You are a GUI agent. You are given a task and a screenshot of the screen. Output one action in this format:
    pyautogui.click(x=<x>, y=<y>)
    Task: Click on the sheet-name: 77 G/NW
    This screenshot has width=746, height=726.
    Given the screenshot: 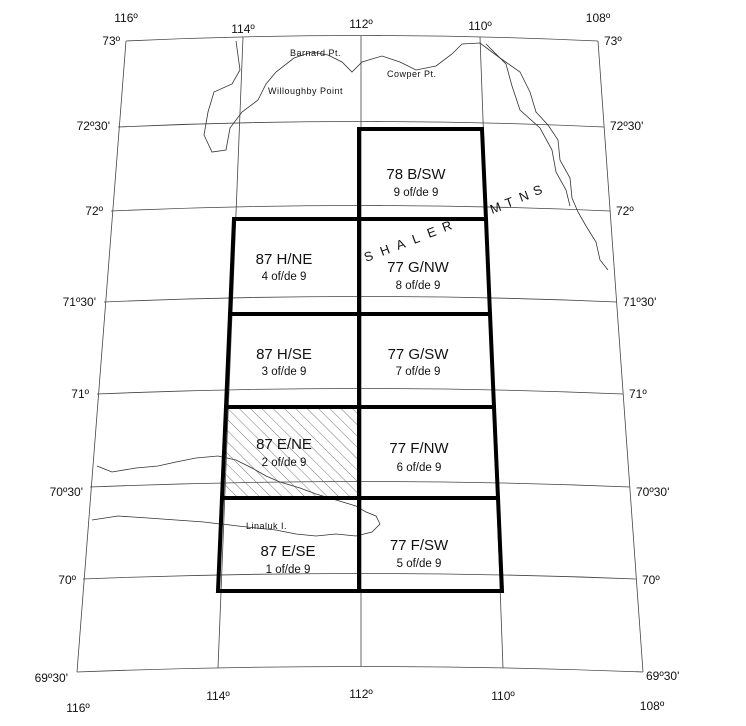 What is the action you would take?
    pyautogui.click(x=418, y=267)
    